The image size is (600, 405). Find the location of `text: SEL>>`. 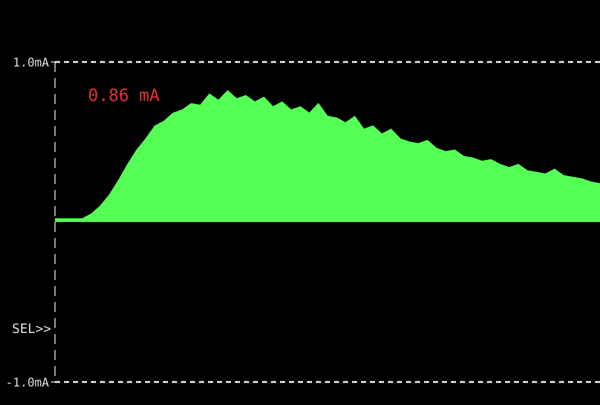

text: SEL>> is located at coordinates (32, 329).